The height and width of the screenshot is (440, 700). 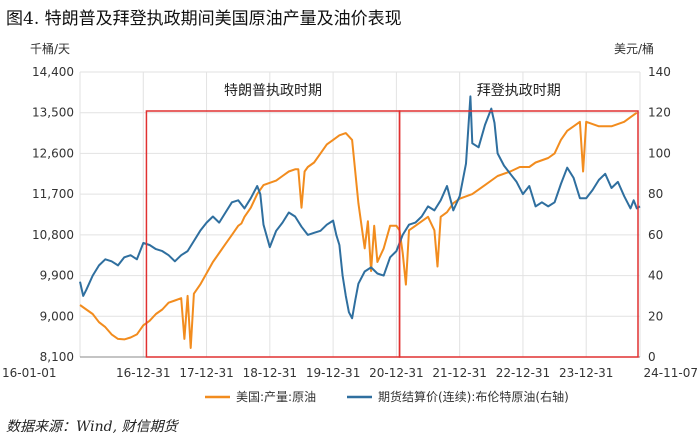 What do you see at coordinates (276, 397) in the screenshot?
I see `legend-label-production: 美国:产量:原油` at bounding box center [276, 397].